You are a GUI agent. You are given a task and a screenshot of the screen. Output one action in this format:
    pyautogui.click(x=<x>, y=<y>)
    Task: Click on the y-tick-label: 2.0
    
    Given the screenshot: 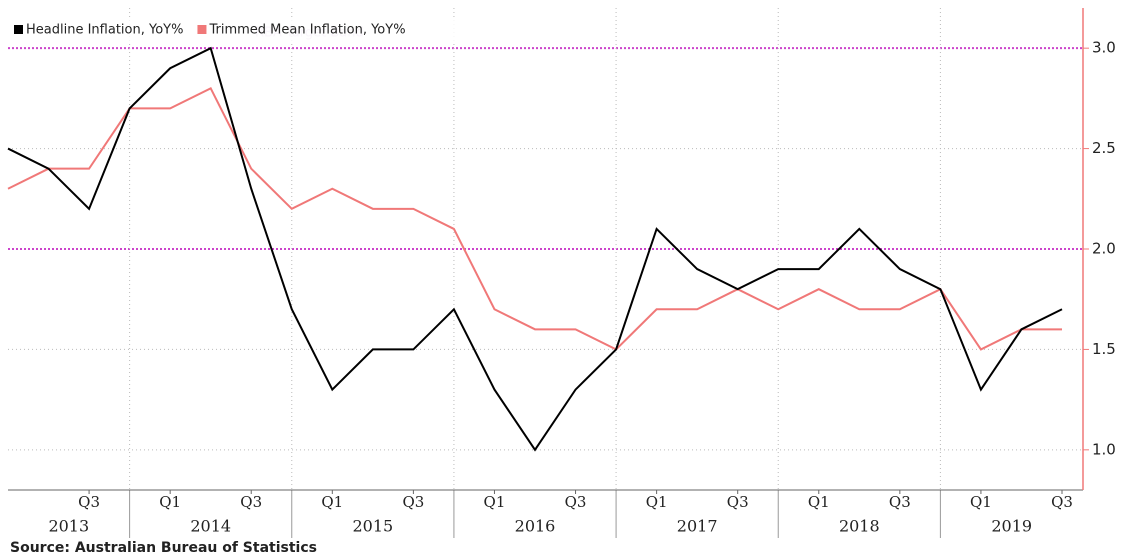 What is the action you would take?
    pyautogui.click(x=1104, y=249)
    